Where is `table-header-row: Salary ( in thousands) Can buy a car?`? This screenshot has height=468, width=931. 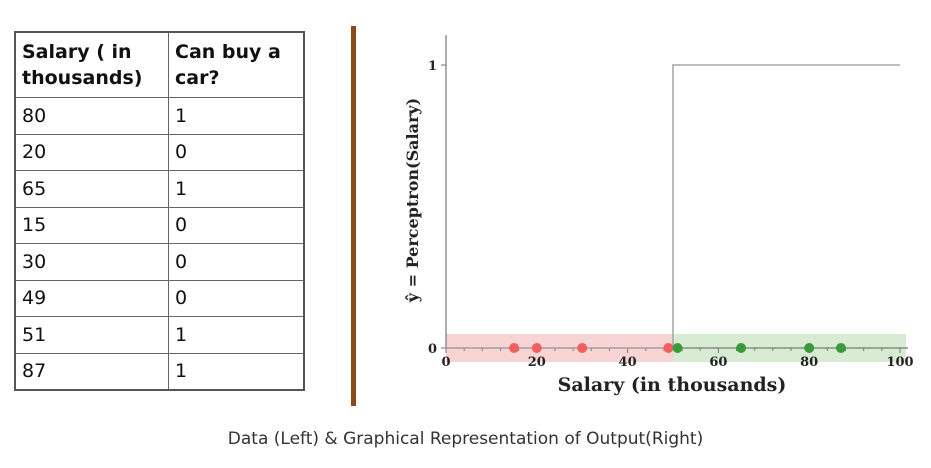 table-header-row: Salary ( in thousands) Can buy a car? is located at coordinates (159, 64).